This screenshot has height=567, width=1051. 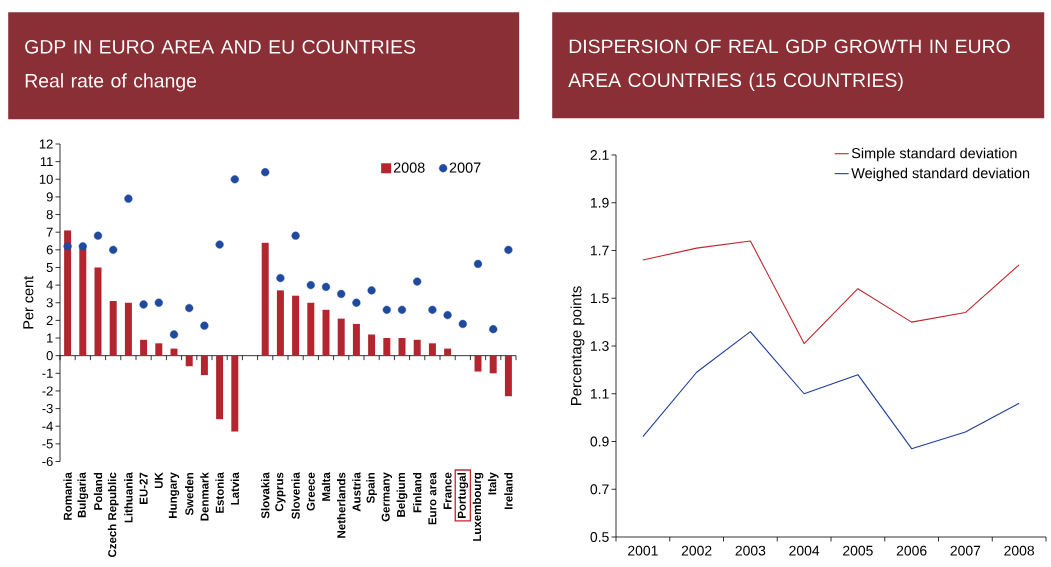 I want to click on y-tick-label: 0.7, so click(x=599, y=489).